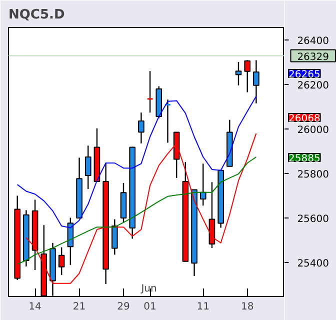 The height and width of the screenshot is (320, 336). I want to click on x-tick-label: 21, so click(79, 307).